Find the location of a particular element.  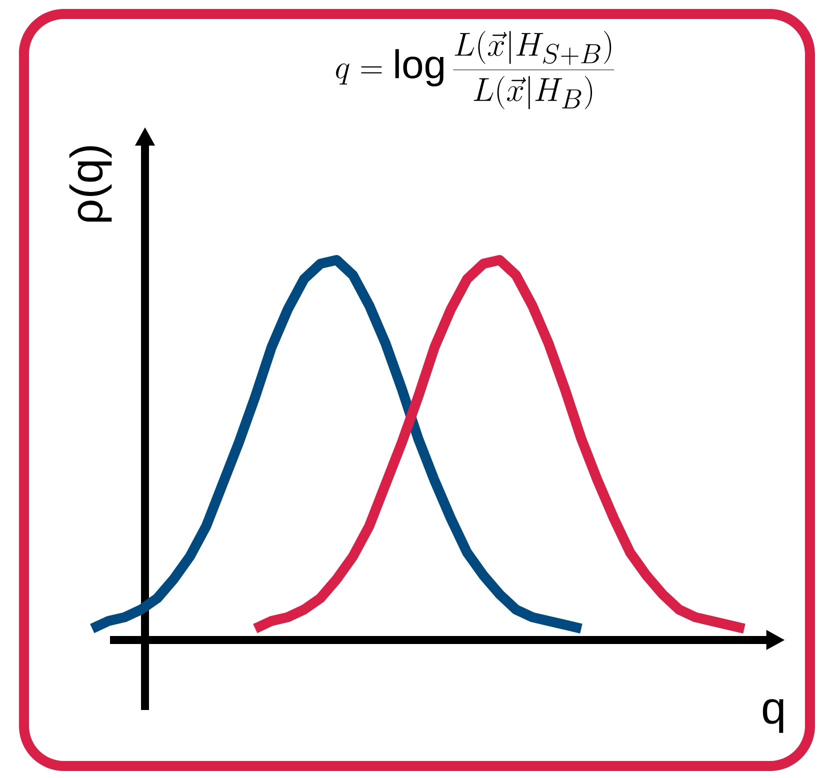

y-axis-title: ρ(q) is located at coordinates (90, 184).